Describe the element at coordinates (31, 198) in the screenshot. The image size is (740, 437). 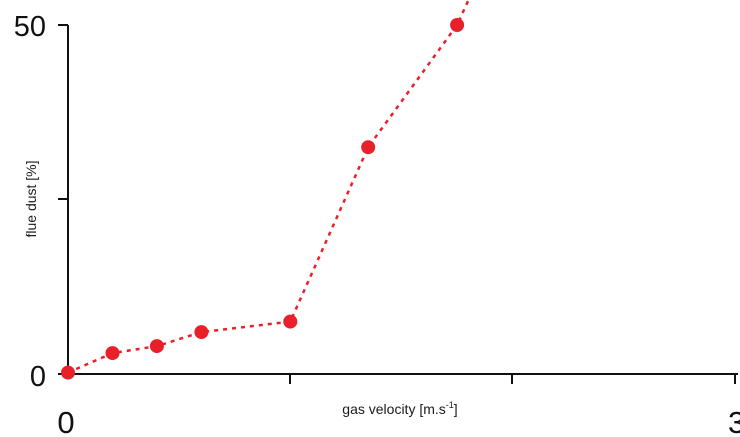
I see `y-axis-title: flue dust [%]` at that location.